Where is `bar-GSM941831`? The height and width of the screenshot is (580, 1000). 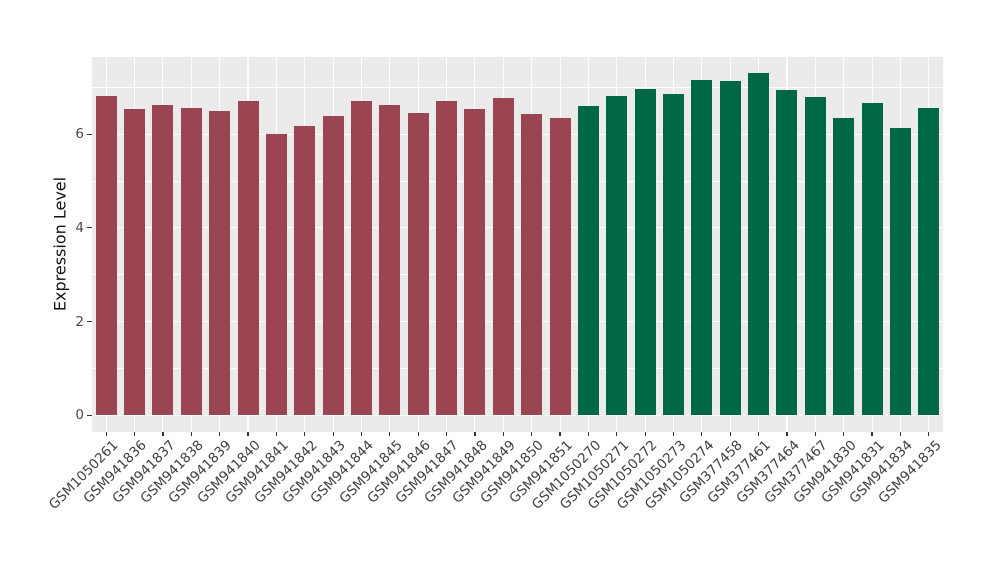
bar-GSM941831 is located at coordinates (872, 259).